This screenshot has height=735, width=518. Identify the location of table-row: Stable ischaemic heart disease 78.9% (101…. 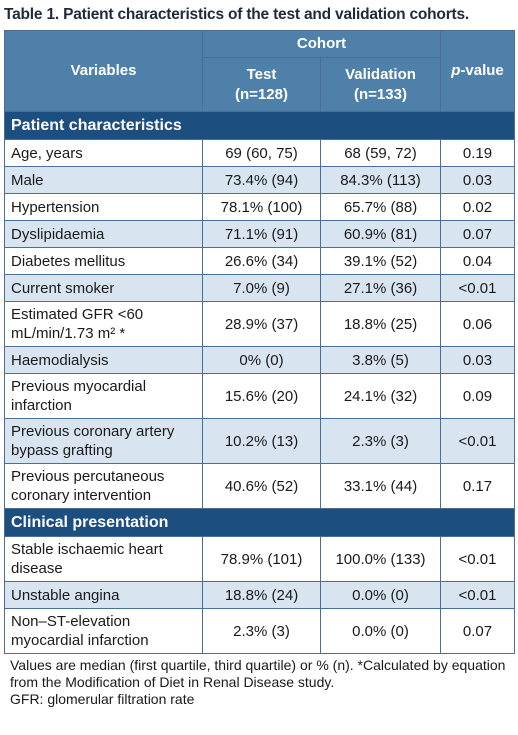
(259, 559).